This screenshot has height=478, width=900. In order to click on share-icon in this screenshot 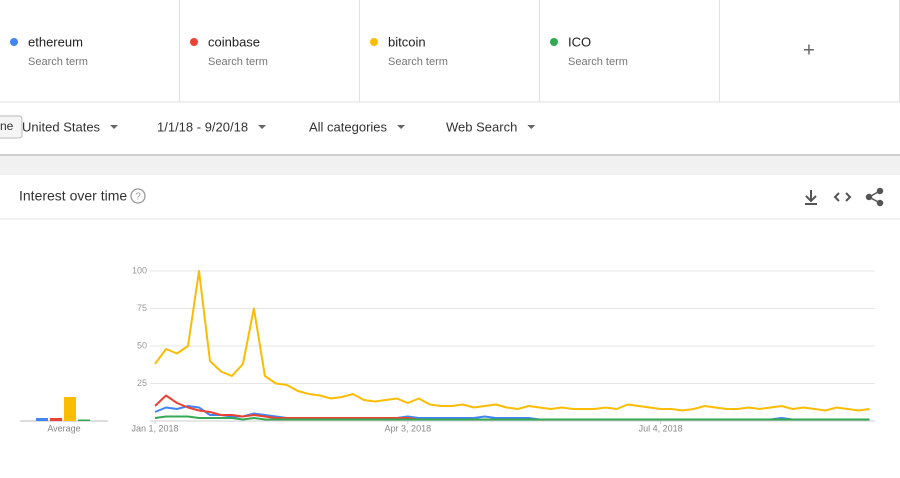, I will do `click(874, 197)`.